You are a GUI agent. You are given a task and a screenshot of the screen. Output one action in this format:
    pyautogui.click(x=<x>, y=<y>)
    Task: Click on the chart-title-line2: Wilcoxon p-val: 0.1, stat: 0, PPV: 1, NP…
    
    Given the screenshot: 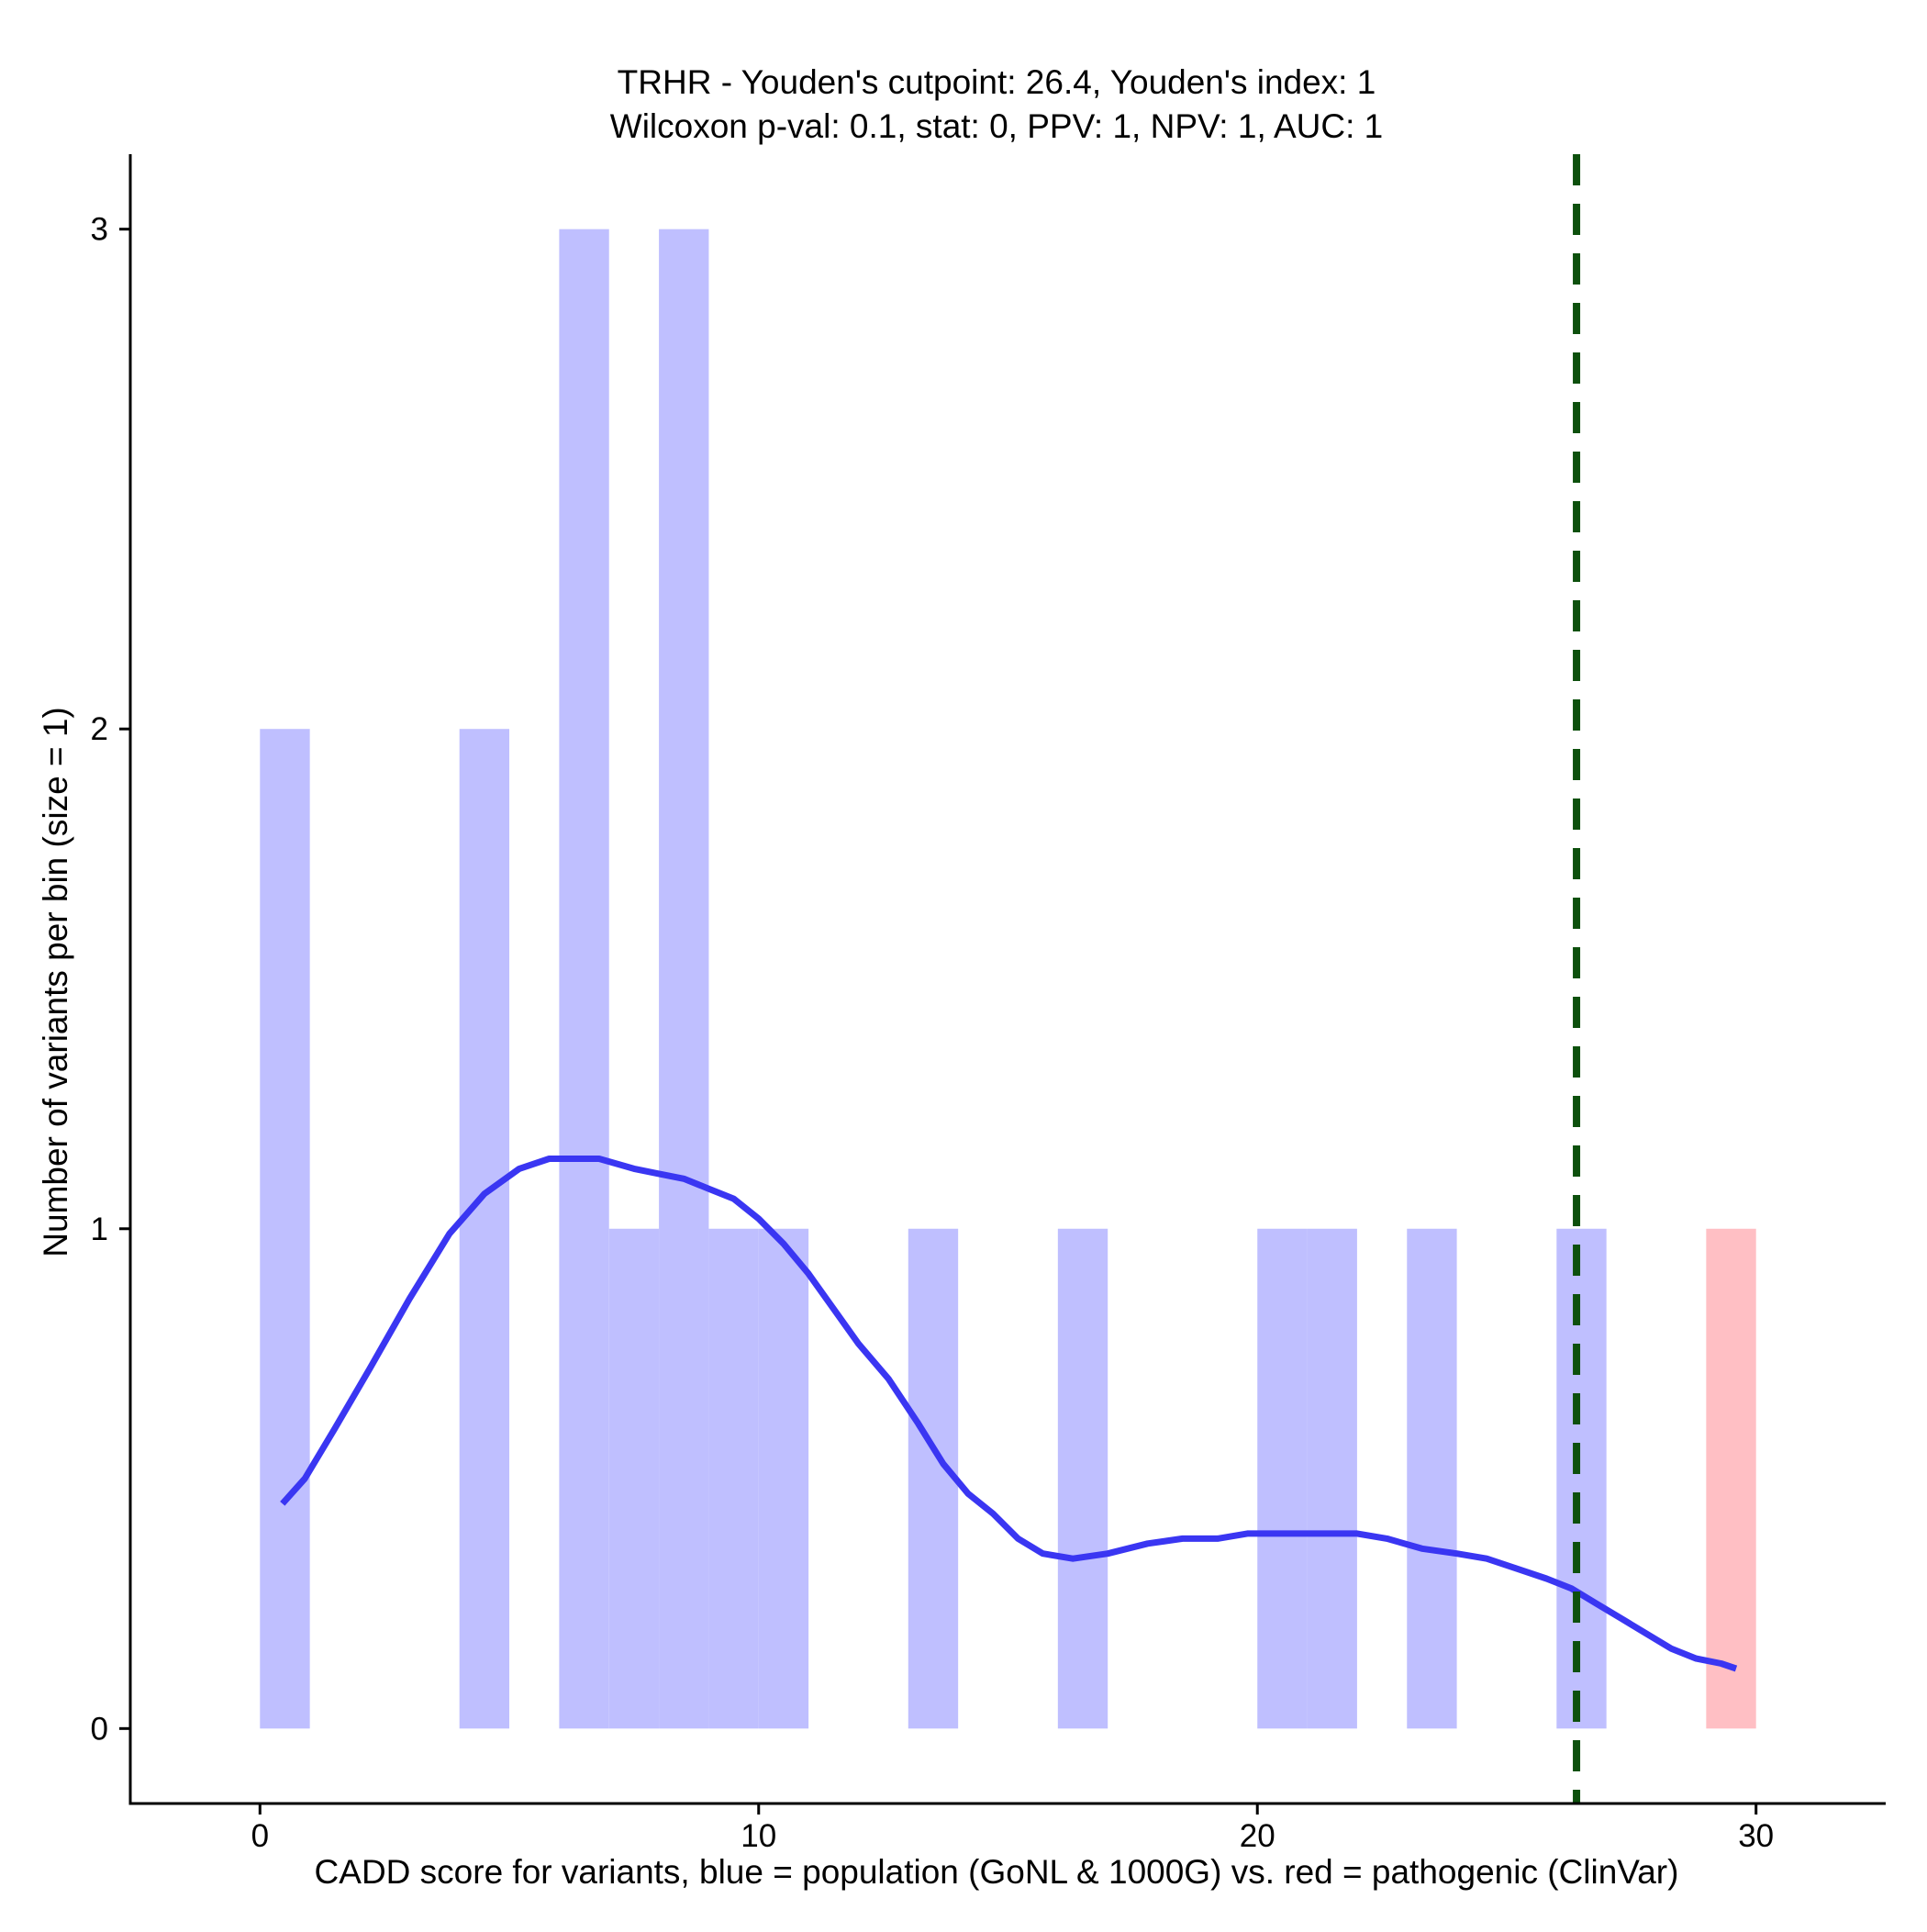 What is the action you would take?
    pyautogui.click(x=996, y=126)
    